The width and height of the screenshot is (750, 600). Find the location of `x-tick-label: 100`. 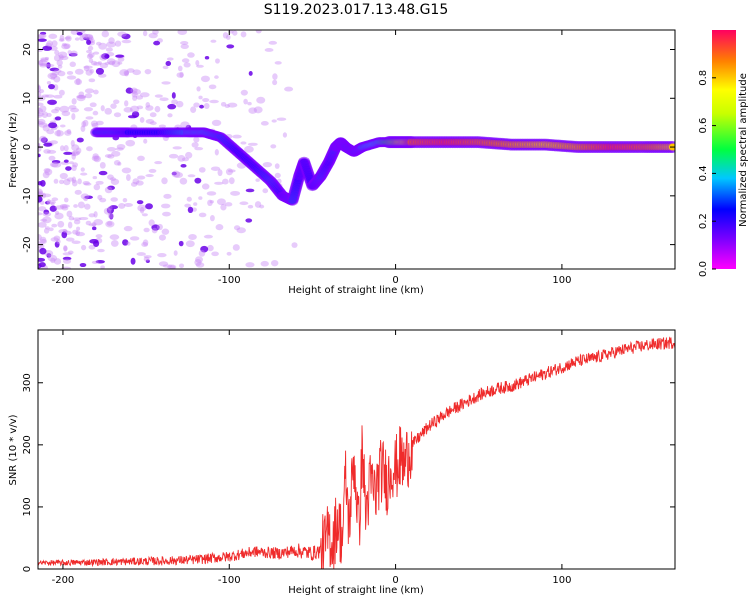

x-tick-label: 100 is located at coordinates (561, 580).